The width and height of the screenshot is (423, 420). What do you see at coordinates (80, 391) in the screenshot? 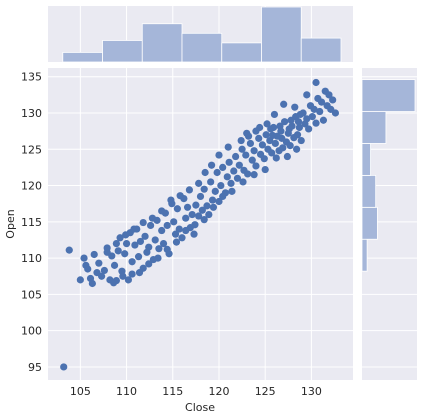
I see `x-tick-label: 105` at bounding box center [80, 391].